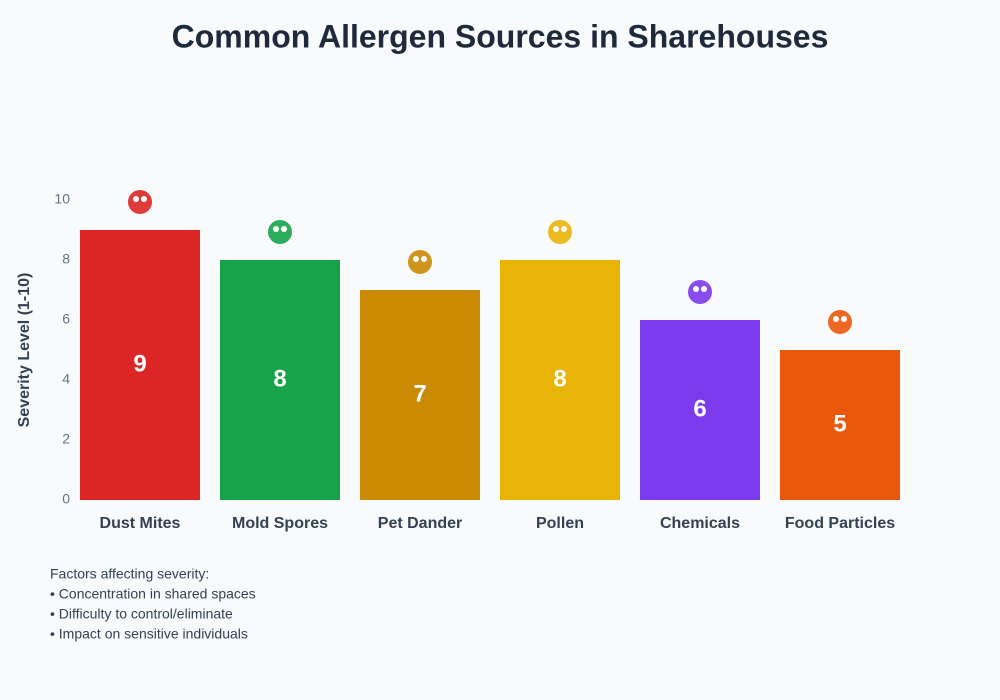 This screenshot has height=700, width=1000. Describe the element at coordinates (24, 350) in the screenshot. I see `y-axis-label: Severity Level (1-10)` at that location.